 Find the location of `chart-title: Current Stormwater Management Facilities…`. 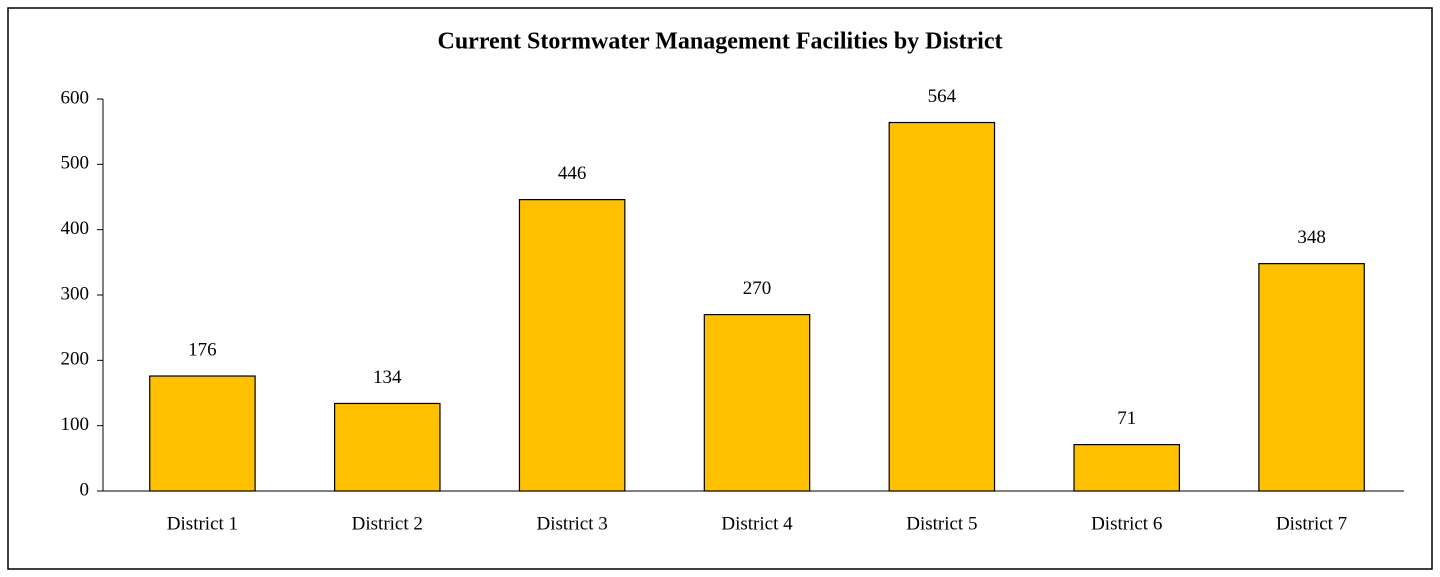

chart-title: Current Stormwater Management Facilities… is located at coordinates (720, 42).